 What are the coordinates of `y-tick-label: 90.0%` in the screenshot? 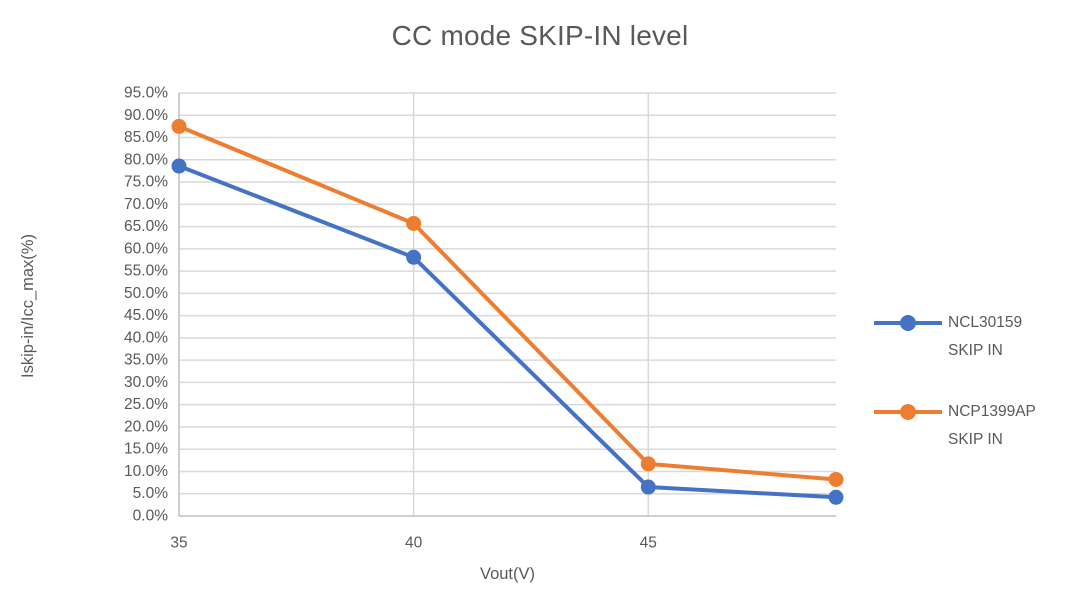 It's located at (146, 115).